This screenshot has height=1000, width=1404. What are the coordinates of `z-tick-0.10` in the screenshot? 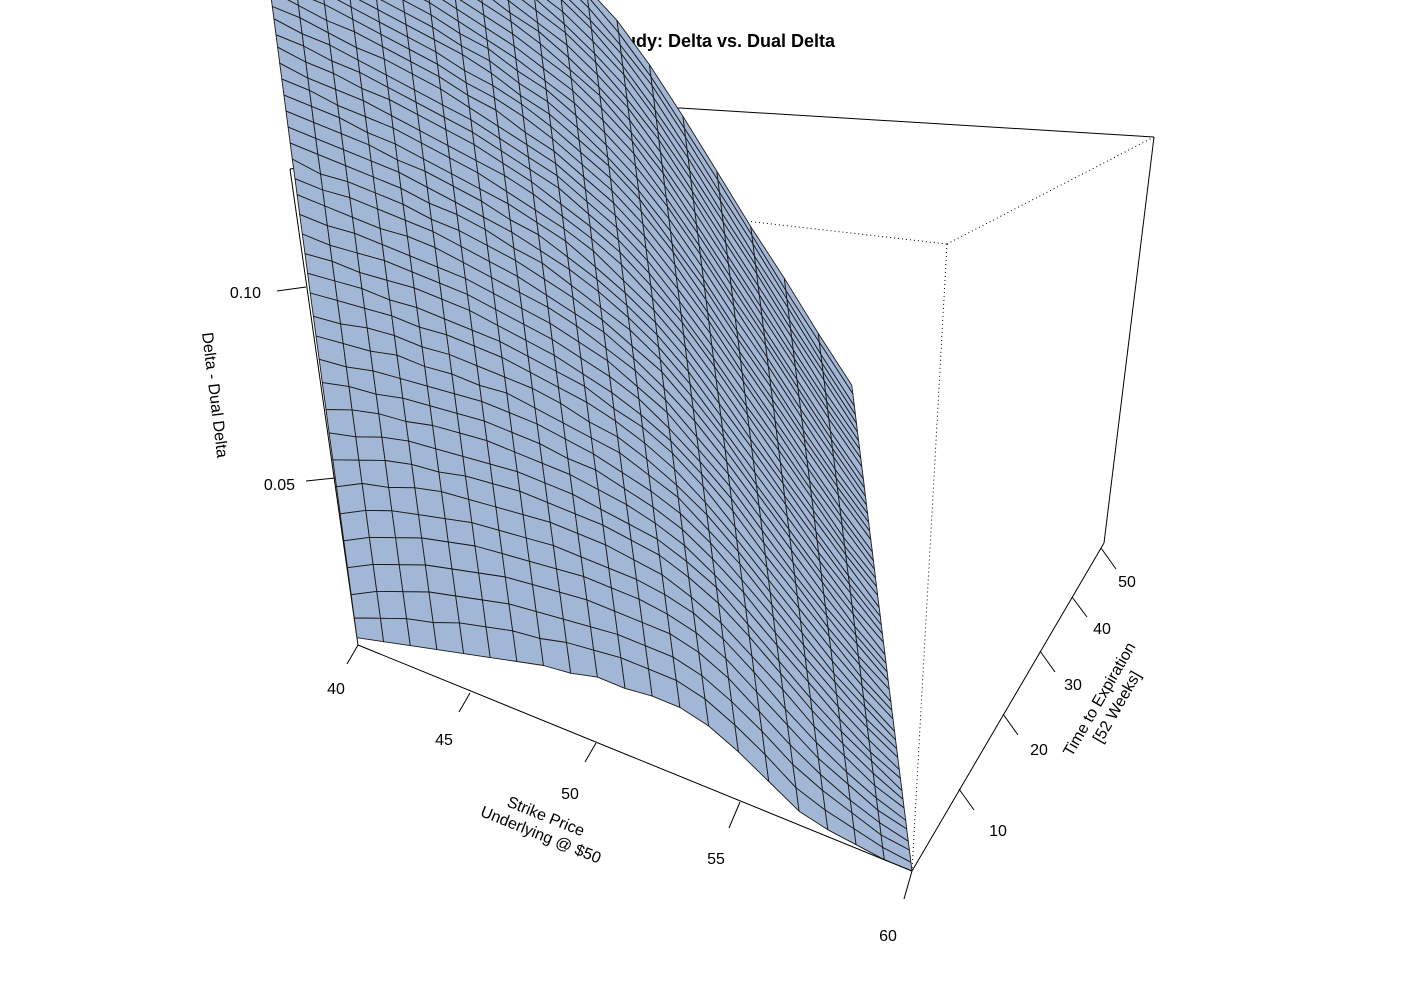 It's located at (291, 289).